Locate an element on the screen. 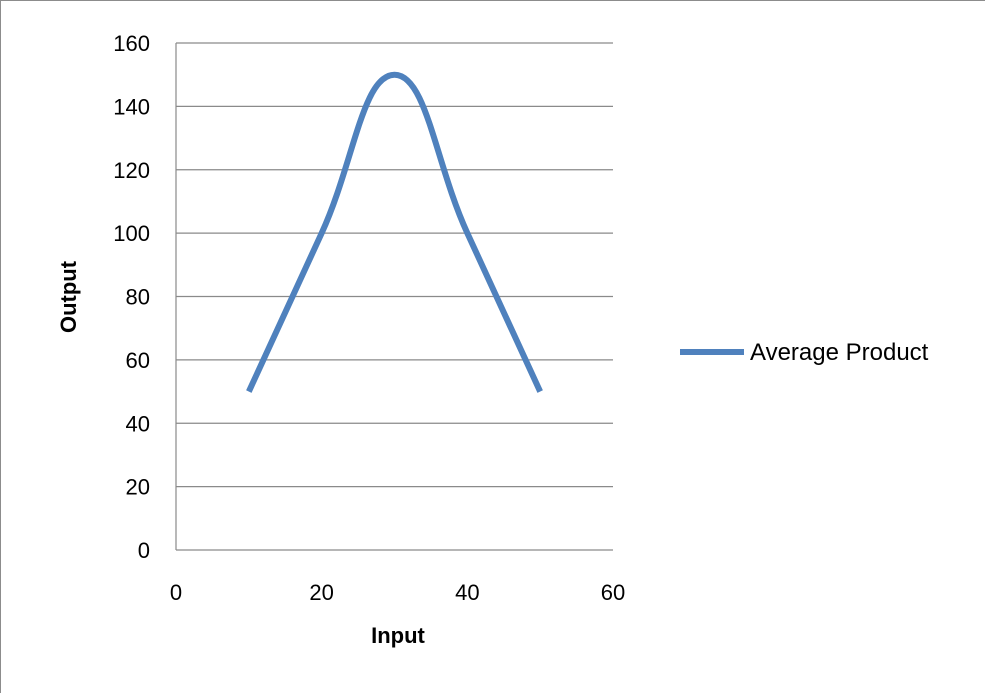 The width and height of the screenshot is (985, 693). y-tick-label: 60 is located at coordinates (138, 360).